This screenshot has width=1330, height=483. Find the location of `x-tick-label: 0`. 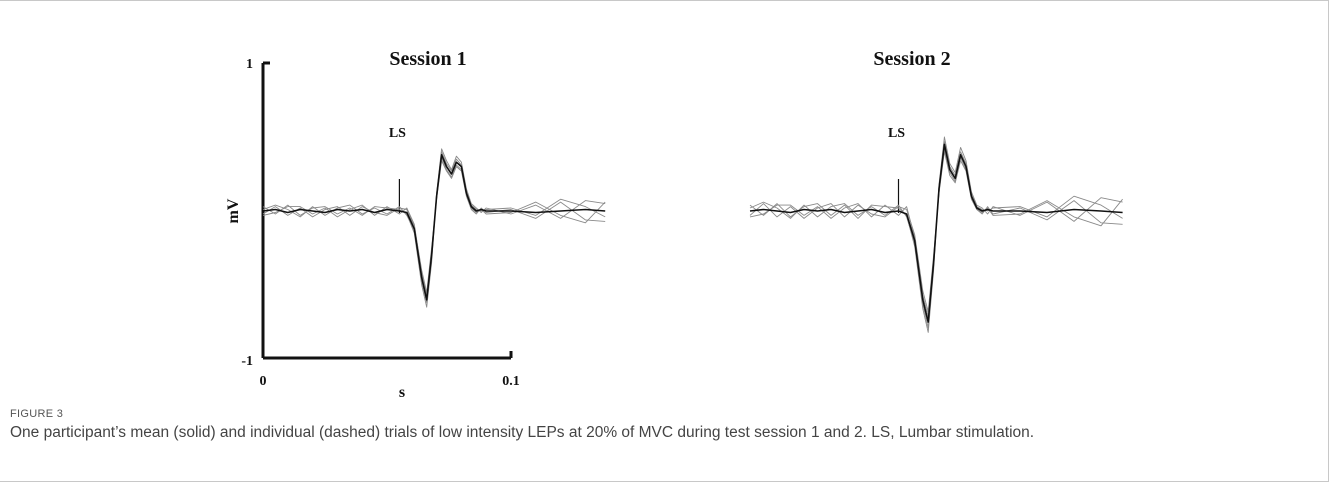

x-tick-label: 0 is located at coordinates (263, 381).